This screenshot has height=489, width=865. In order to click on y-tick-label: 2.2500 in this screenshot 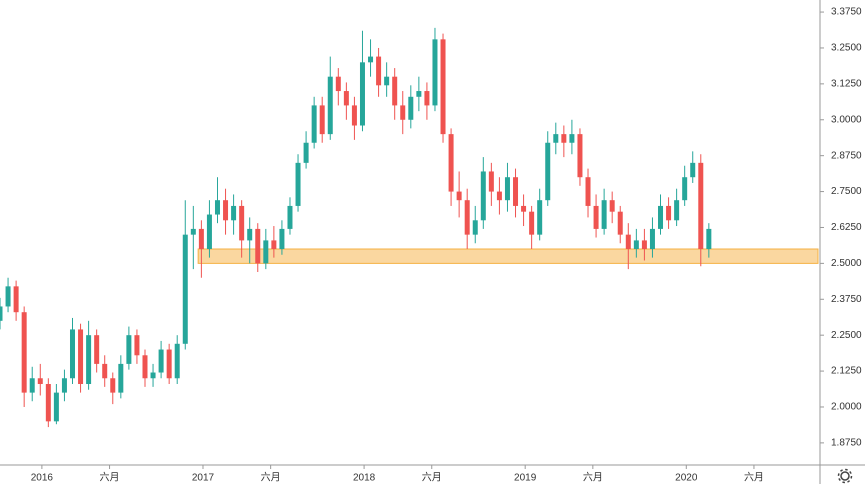, I will do `click(846, 335)`.